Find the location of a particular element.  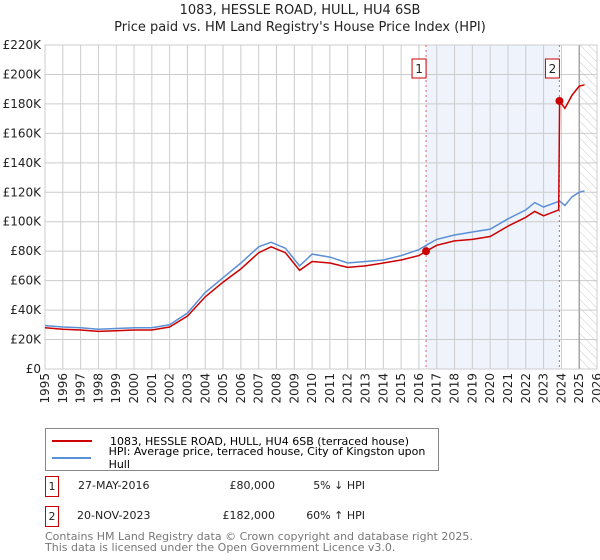

y-tick-label: £60K is located at coordinates (26, 281).